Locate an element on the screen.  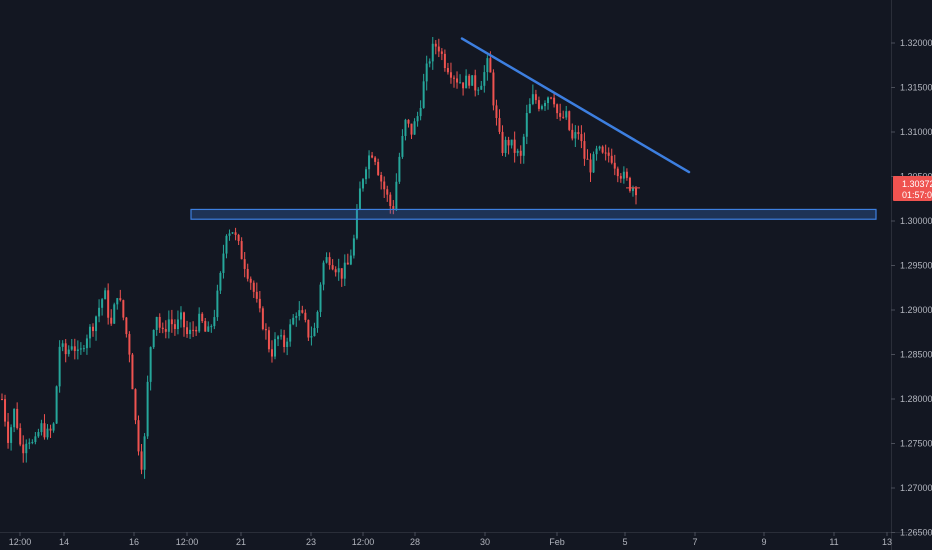
time-axis: 12:00 14 16 12:00 21 23 12:00 28 30 Feb 5 7 9 11 13 is located at coordinates (450, 539).